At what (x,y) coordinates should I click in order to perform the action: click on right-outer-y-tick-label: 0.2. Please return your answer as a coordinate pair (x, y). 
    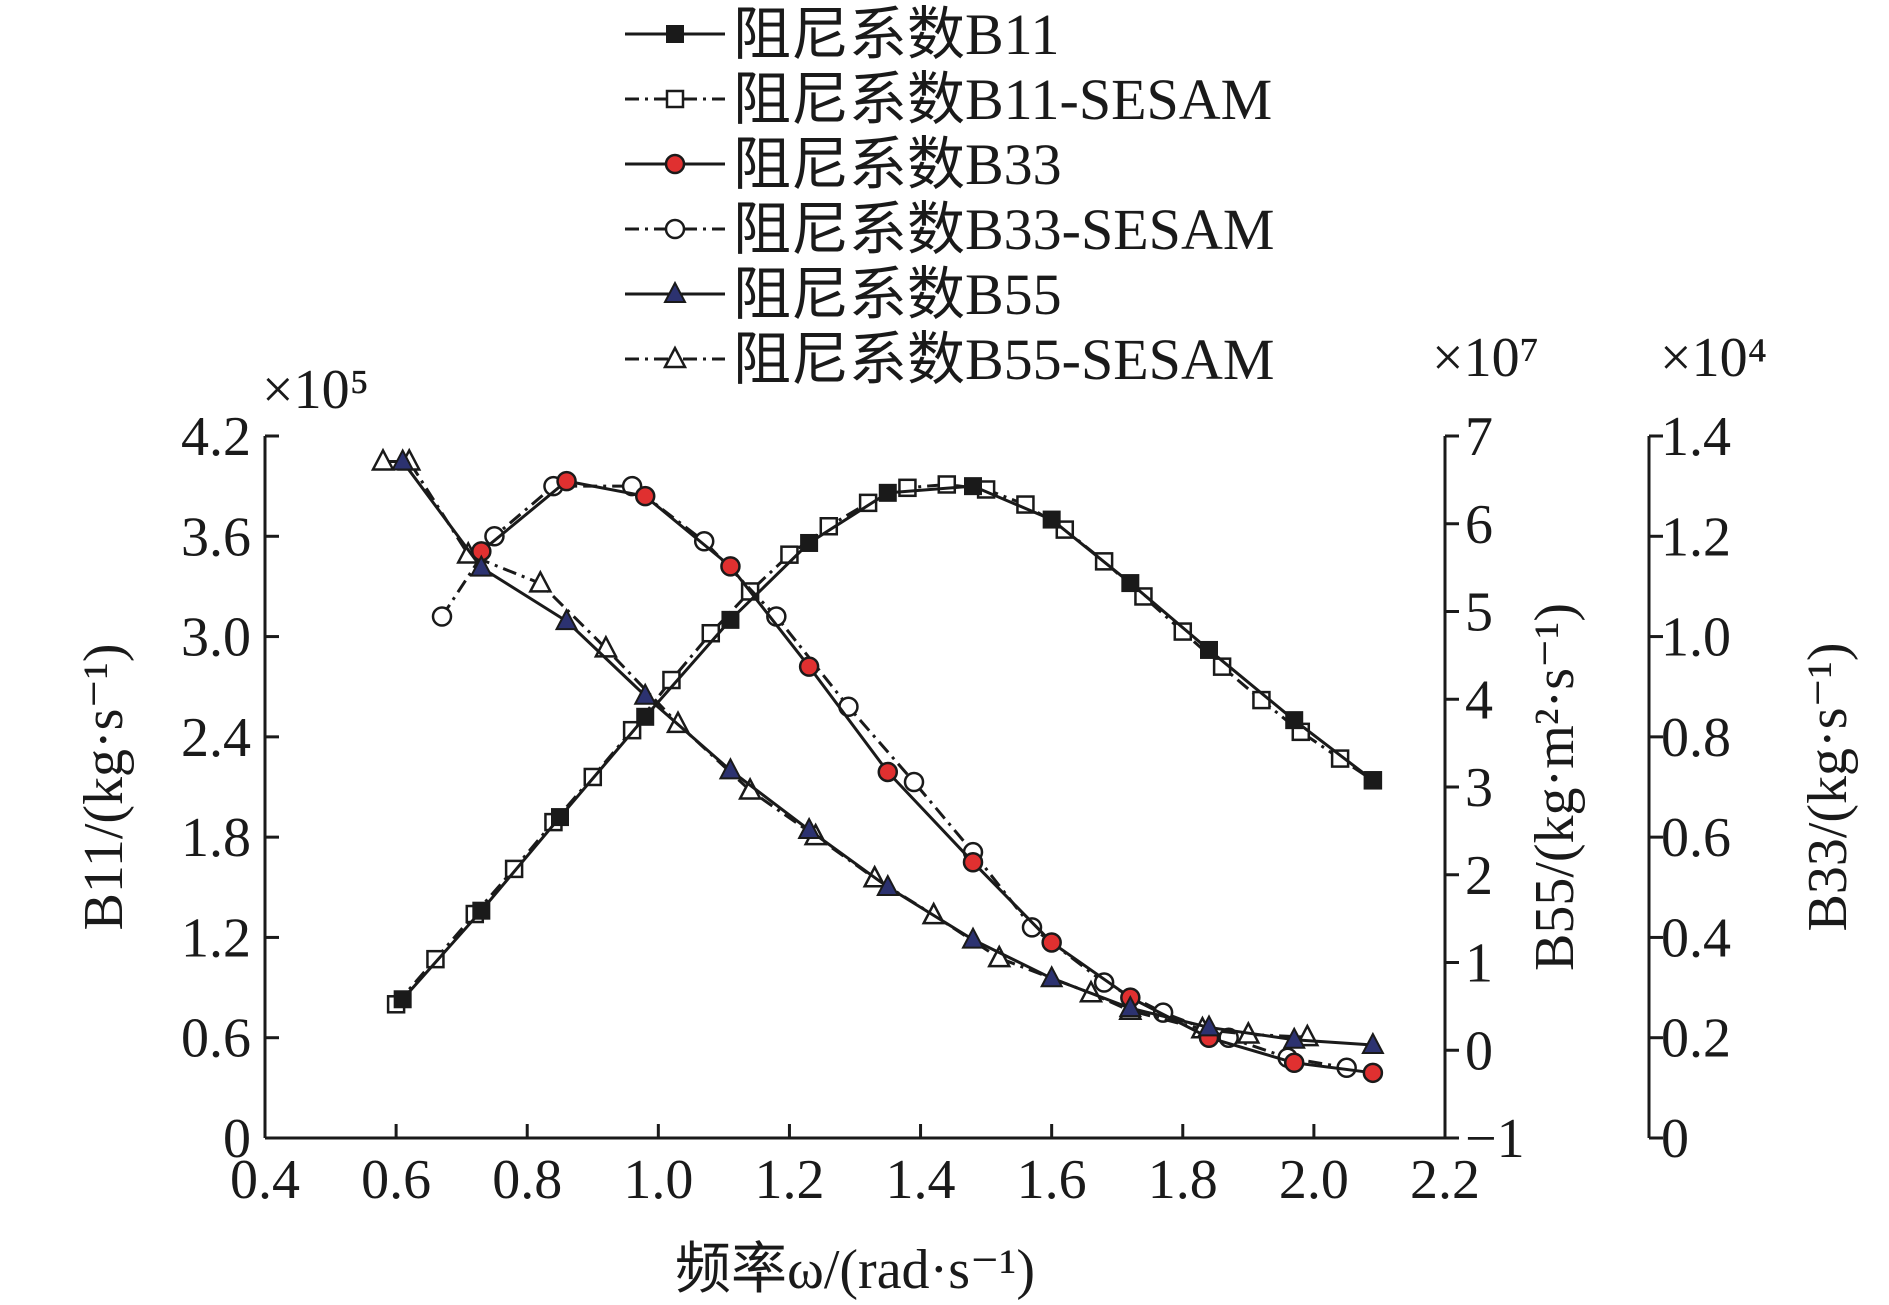
    Looking at the image, I should click on (1696, 1039).